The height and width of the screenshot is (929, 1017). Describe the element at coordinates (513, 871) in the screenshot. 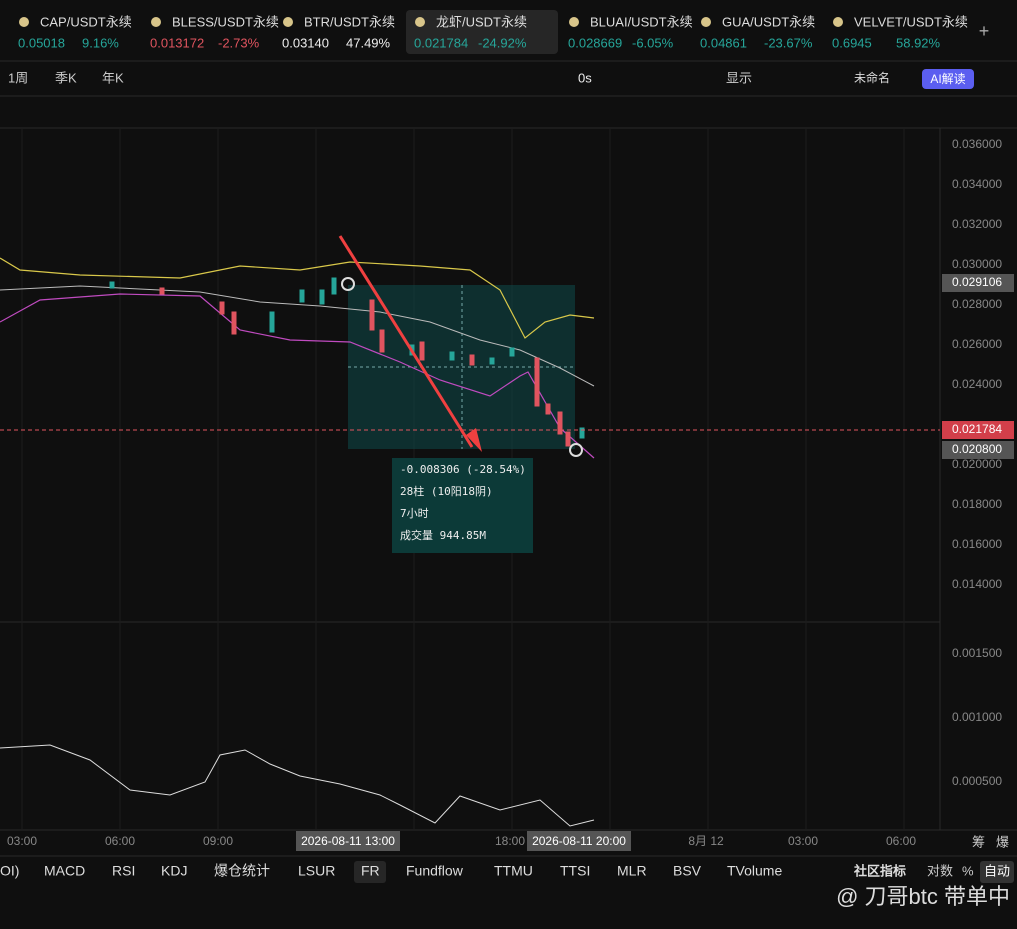

I see `indicator-tab: TTMU` at that location.